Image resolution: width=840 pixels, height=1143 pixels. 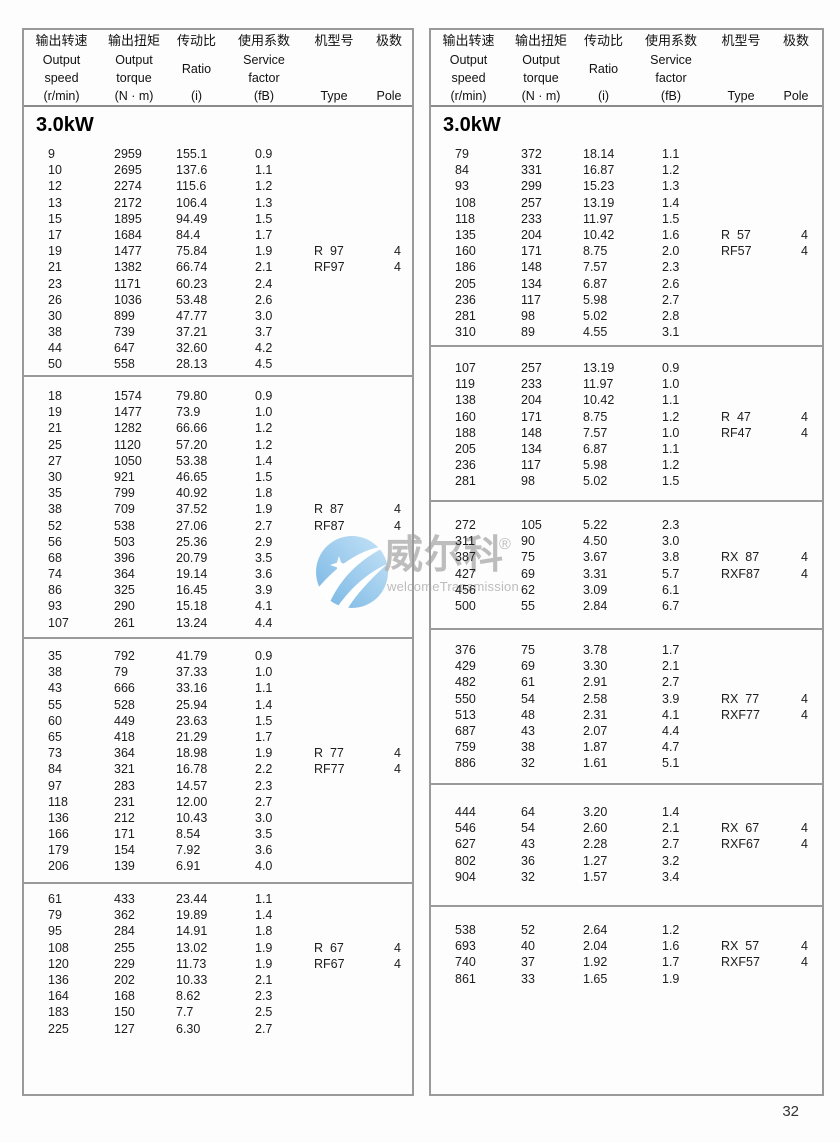 What do you see at coordinates (188, 834) in the screenshot?
I see `cell-ratio: 8.54` at bounding box center [188, 834].